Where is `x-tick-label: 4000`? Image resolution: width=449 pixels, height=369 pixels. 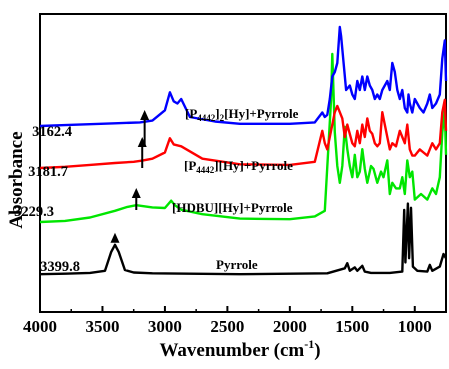
x-tick-label: 4000 is located at coordinates (40, 326).